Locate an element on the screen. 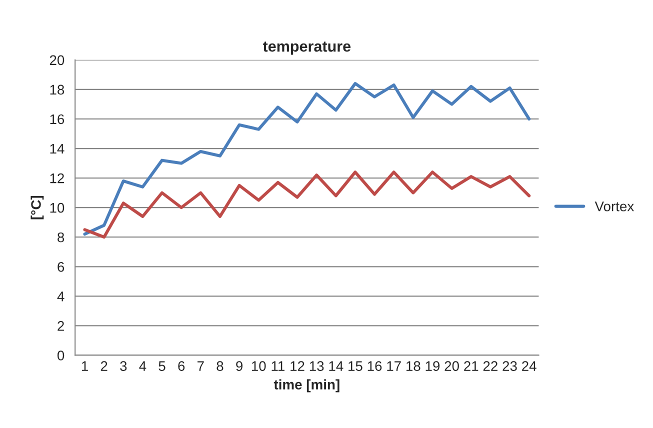 The image size is (653, 428). x-tick-label: 19 is located at coordinates (433, 366).